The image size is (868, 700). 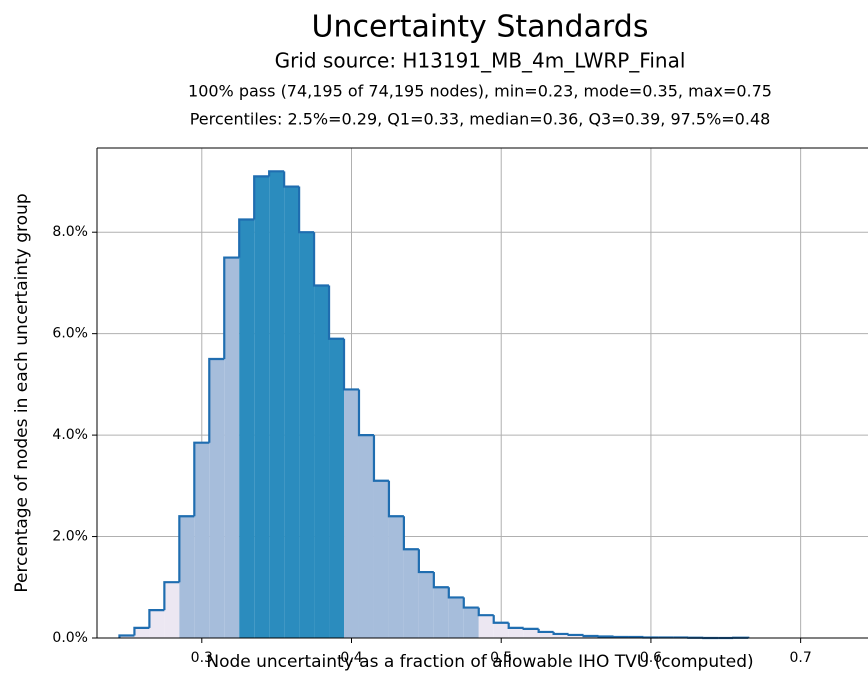 I want to click on y-tick-label: 0.0%, so click(x=70, y=638).